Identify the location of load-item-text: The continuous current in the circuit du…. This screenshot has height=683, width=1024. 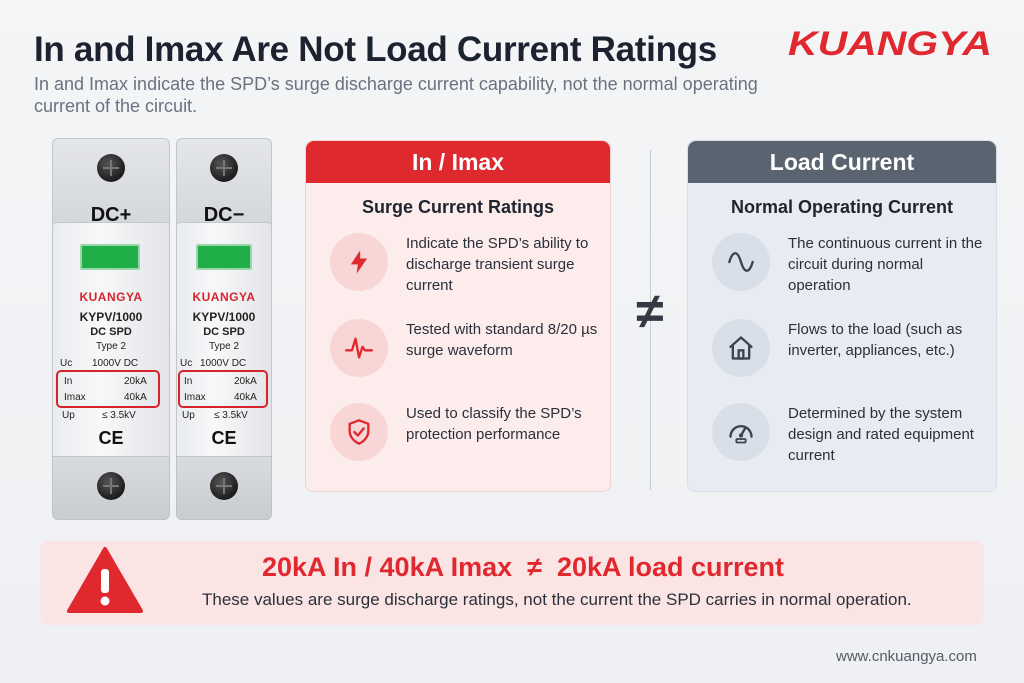
(885, 264).